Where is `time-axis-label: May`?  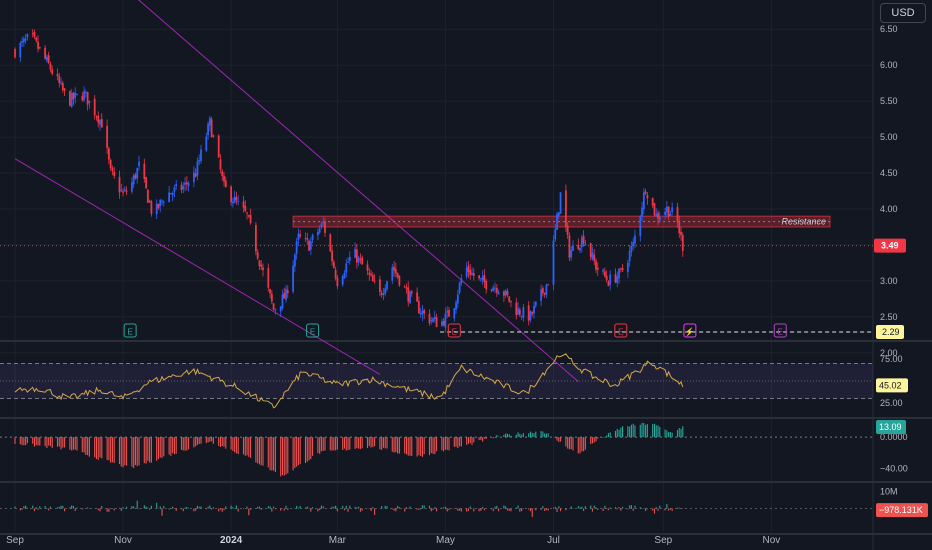
time-axis-label: May is located at coordinates (445, 540).